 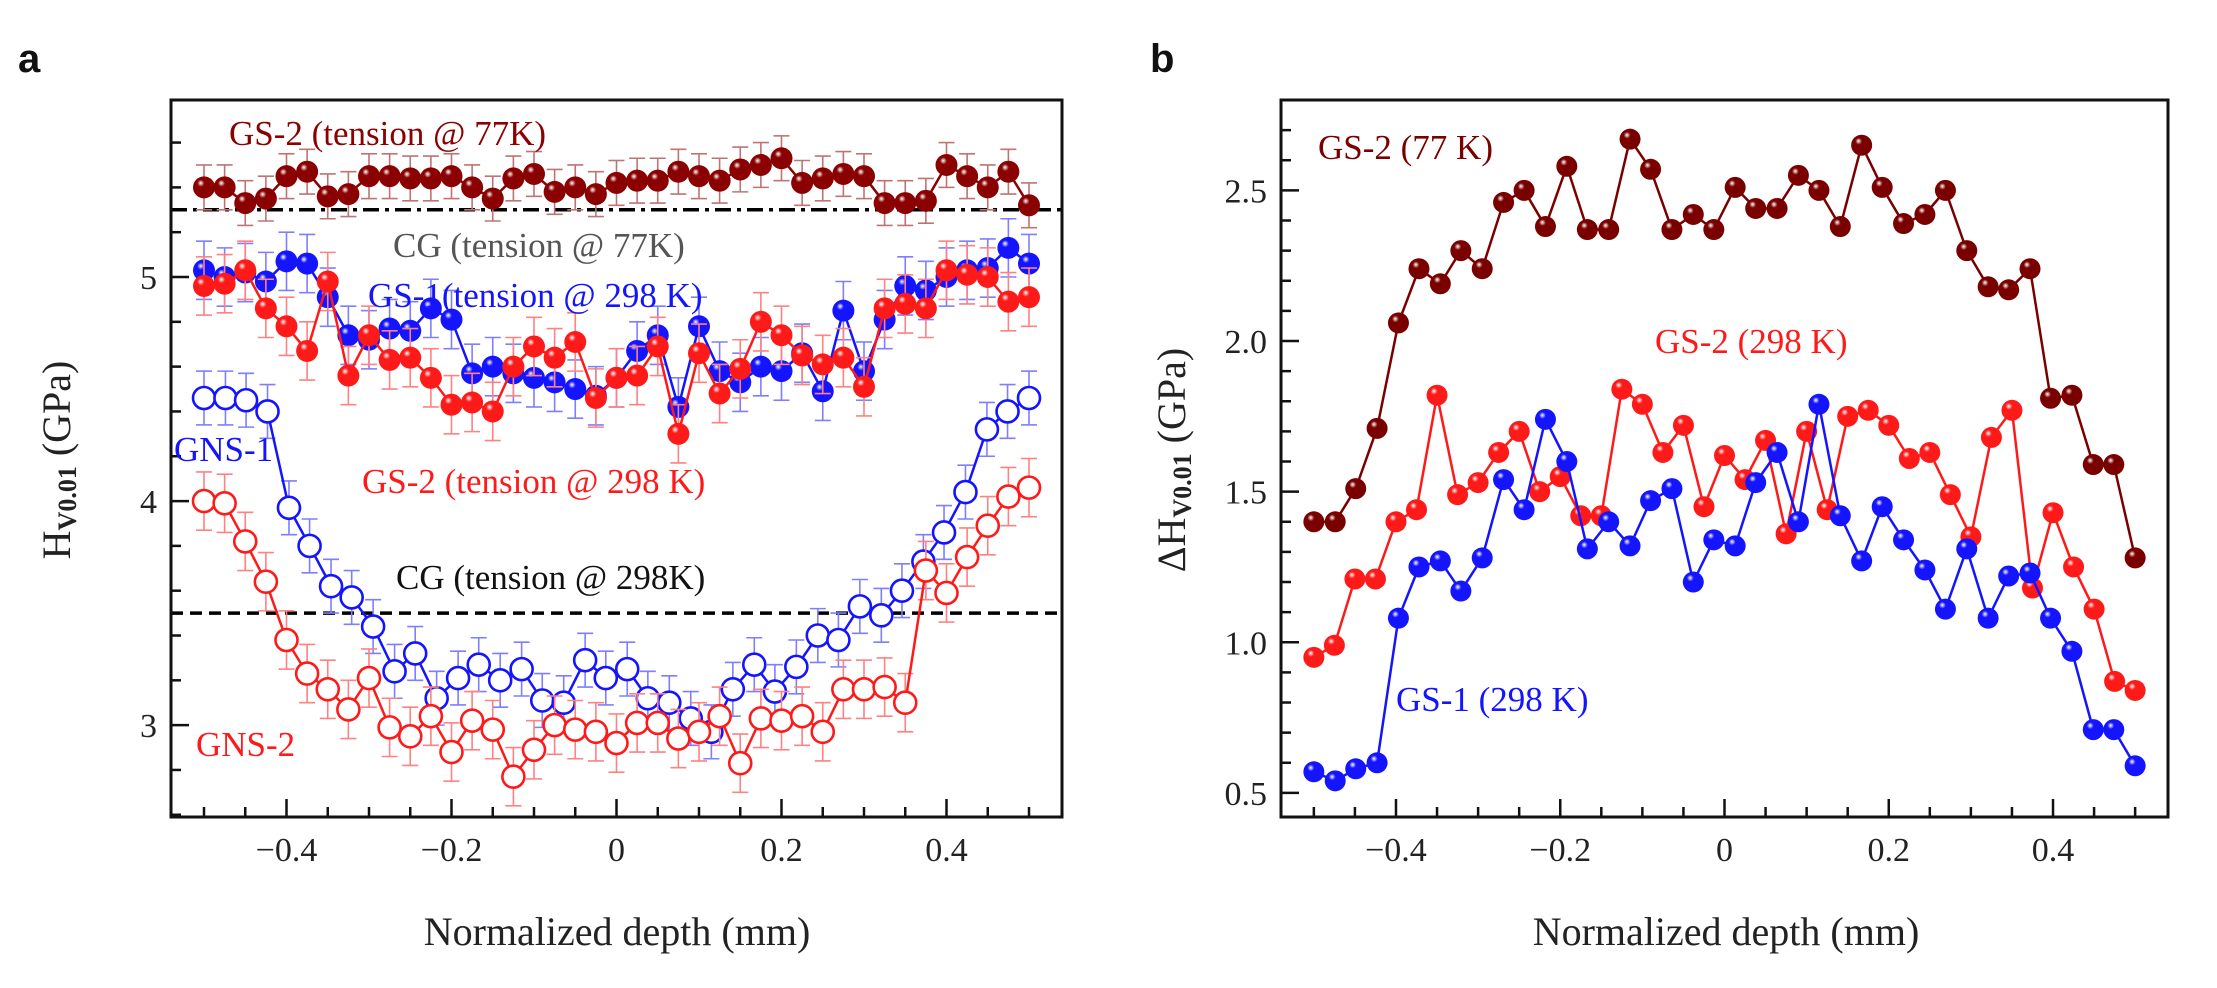 What do you see at coordinates (1405, 147) in the screenshot?
I see `annotation-gs2-77k-b: GS-2 (77 K)` at bounding box center [1405, 147].